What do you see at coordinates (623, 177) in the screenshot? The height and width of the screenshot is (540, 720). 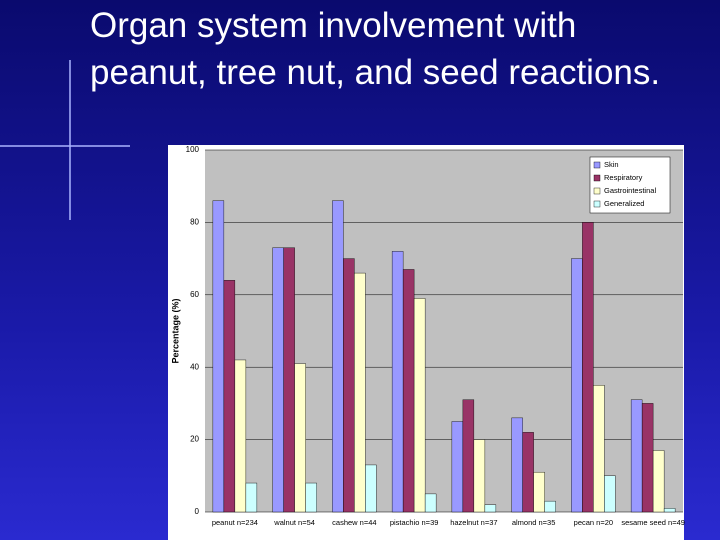 I see `legend-label: Respiratory` at bounding box center [623, 177].